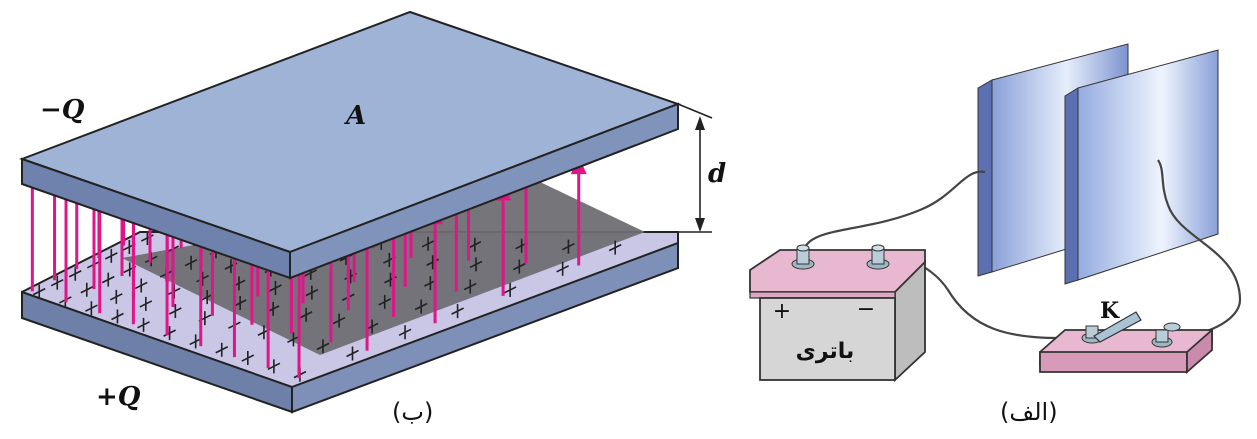  Describe the element at coordinates (837, 313) in the screenshot. I see `battery: + − باتری` at that location.